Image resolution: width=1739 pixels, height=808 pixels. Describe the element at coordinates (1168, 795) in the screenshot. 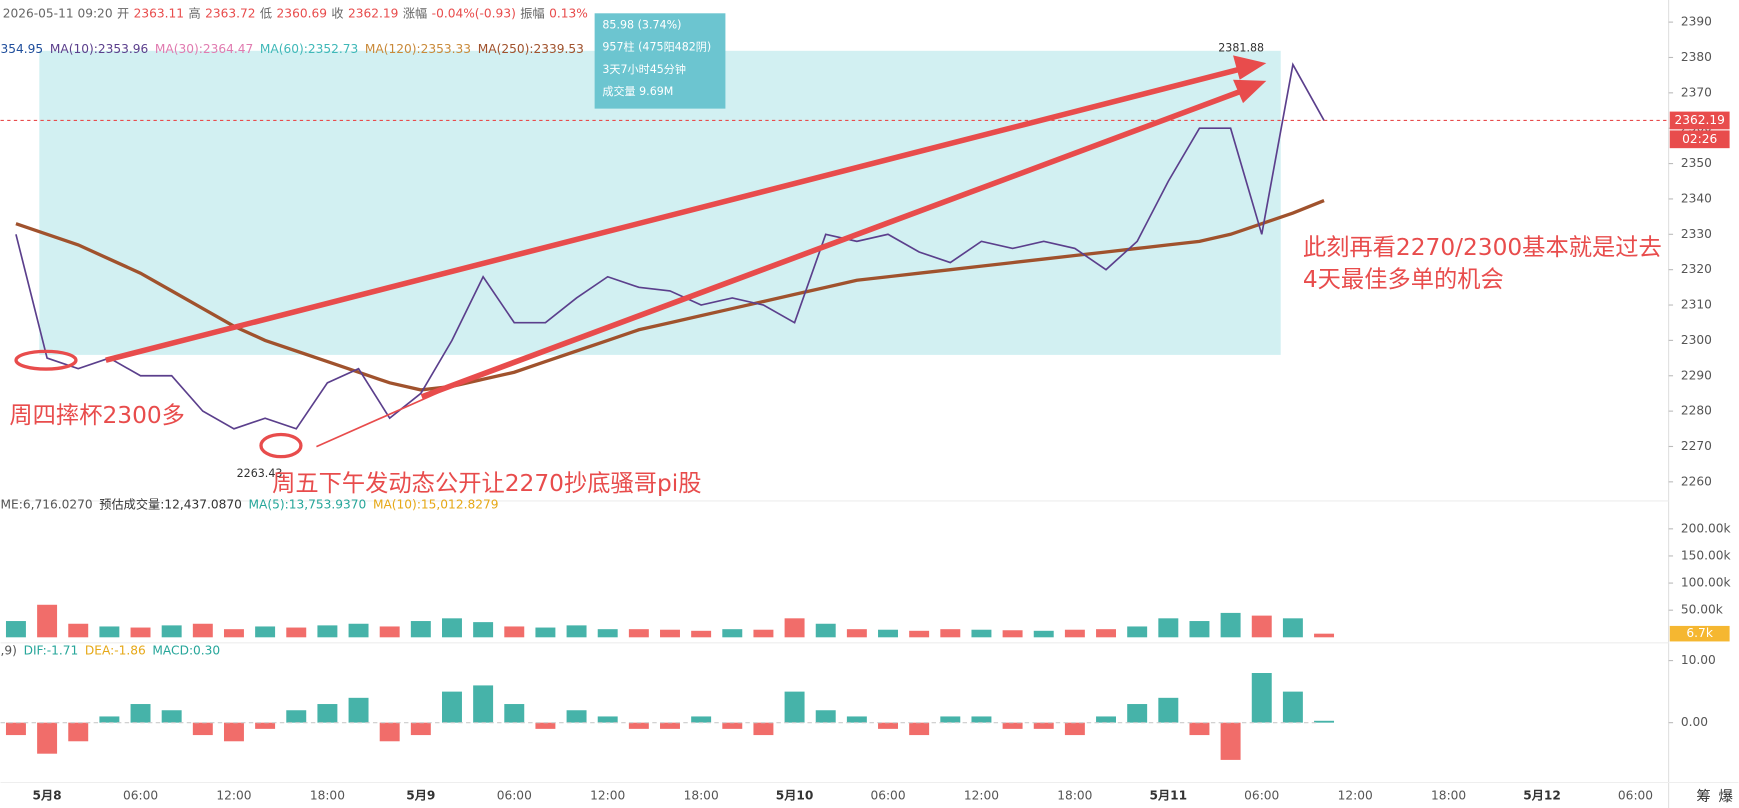

I see `x-tick-label: 5月11` at that location.